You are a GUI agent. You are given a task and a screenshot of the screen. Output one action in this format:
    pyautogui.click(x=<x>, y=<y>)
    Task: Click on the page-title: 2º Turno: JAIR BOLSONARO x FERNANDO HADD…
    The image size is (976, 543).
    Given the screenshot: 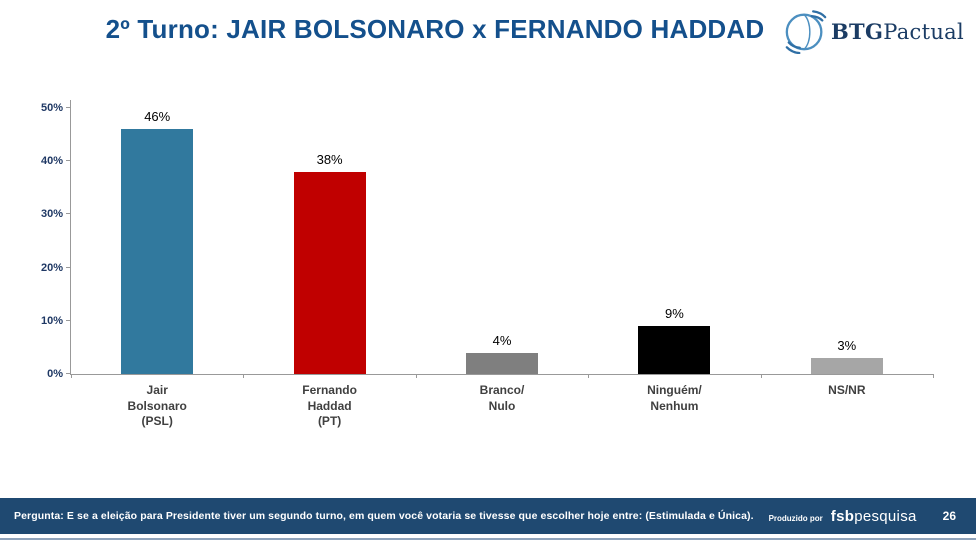 What is the action you would take?
    pyautogui.click(x=435, y=29)
    